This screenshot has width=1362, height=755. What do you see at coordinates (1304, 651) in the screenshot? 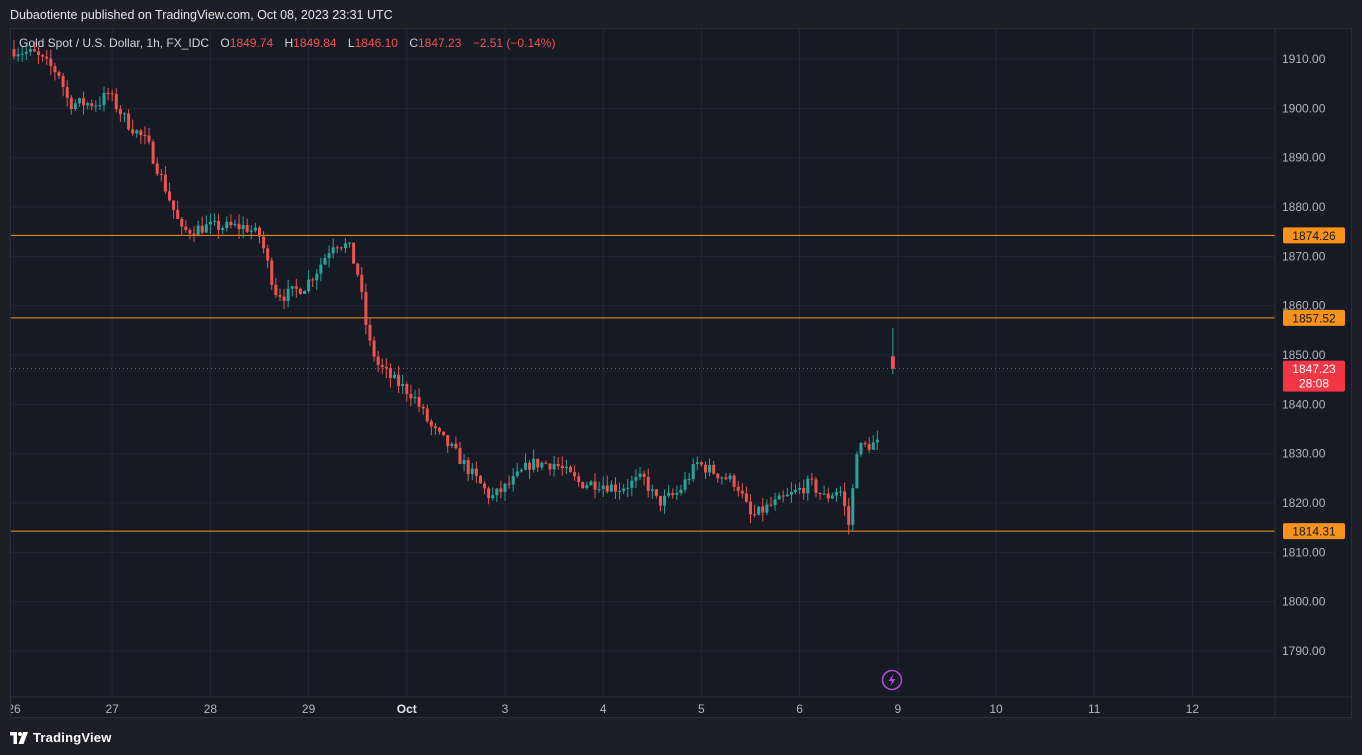
I see `price-tick-label: 1790.00` at bounding box center [1304, 651].